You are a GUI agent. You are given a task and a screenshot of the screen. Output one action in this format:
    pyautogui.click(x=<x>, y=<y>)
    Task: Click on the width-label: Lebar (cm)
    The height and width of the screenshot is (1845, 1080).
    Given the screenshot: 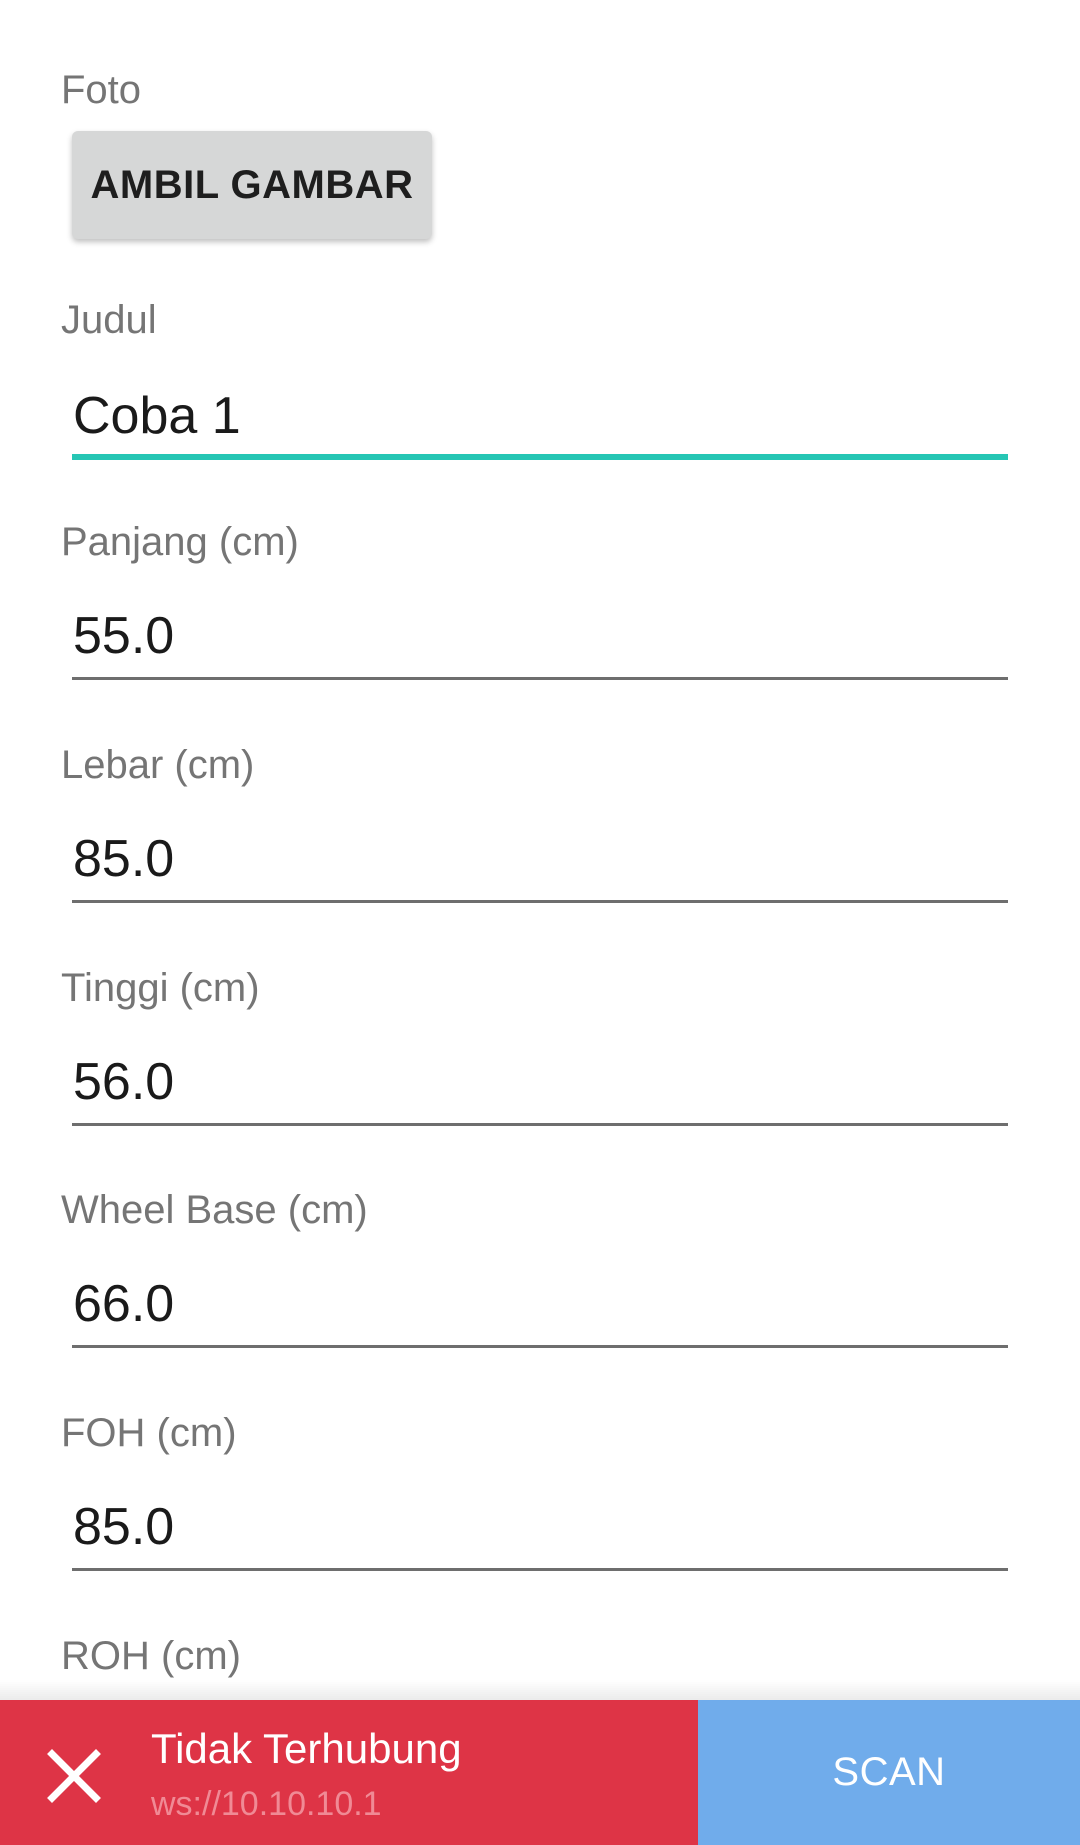 What is the action you would take?
    pyautogui.click(x=158, y=765)
    